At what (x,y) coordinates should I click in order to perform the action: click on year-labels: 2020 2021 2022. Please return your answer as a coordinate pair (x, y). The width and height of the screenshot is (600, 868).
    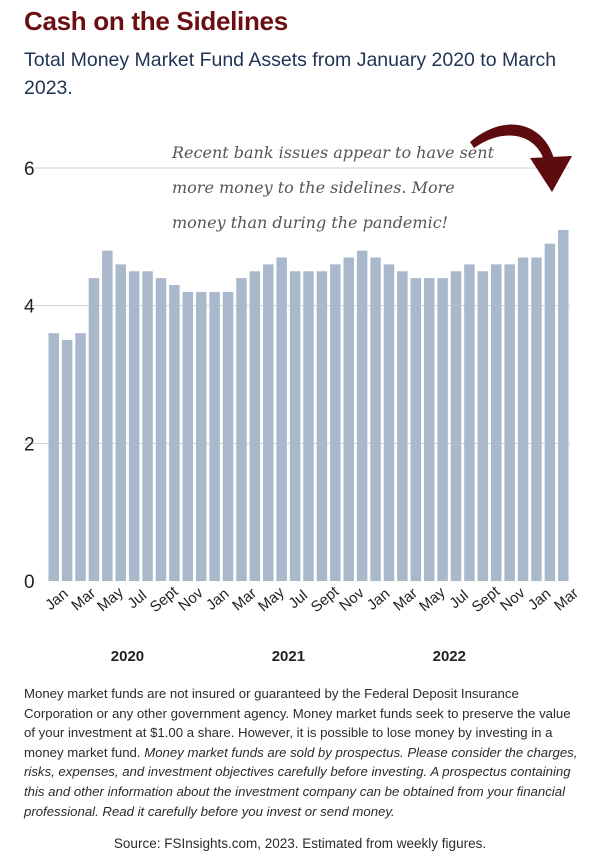
    Looking at the image, I should click on (288, 656).